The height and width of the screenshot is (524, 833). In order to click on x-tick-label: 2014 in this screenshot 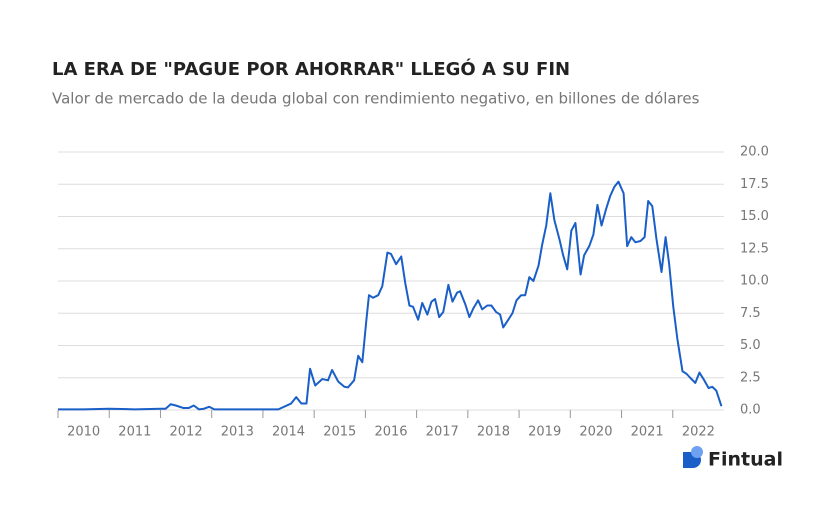, I will do `click(288, 432)`.